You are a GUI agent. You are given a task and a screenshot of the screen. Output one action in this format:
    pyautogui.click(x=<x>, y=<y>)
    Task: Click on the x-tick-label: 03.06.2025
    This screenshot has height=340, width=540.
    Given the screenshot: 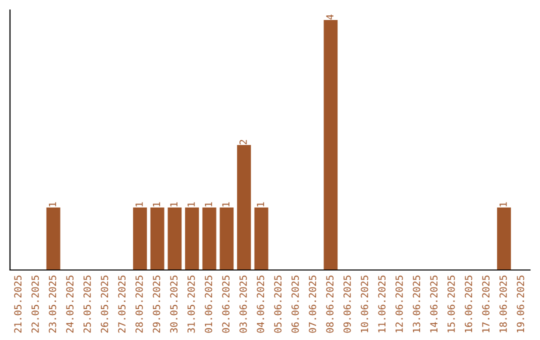 What is the action you would take?
    pyautogui.click(x=243, y=304)
    